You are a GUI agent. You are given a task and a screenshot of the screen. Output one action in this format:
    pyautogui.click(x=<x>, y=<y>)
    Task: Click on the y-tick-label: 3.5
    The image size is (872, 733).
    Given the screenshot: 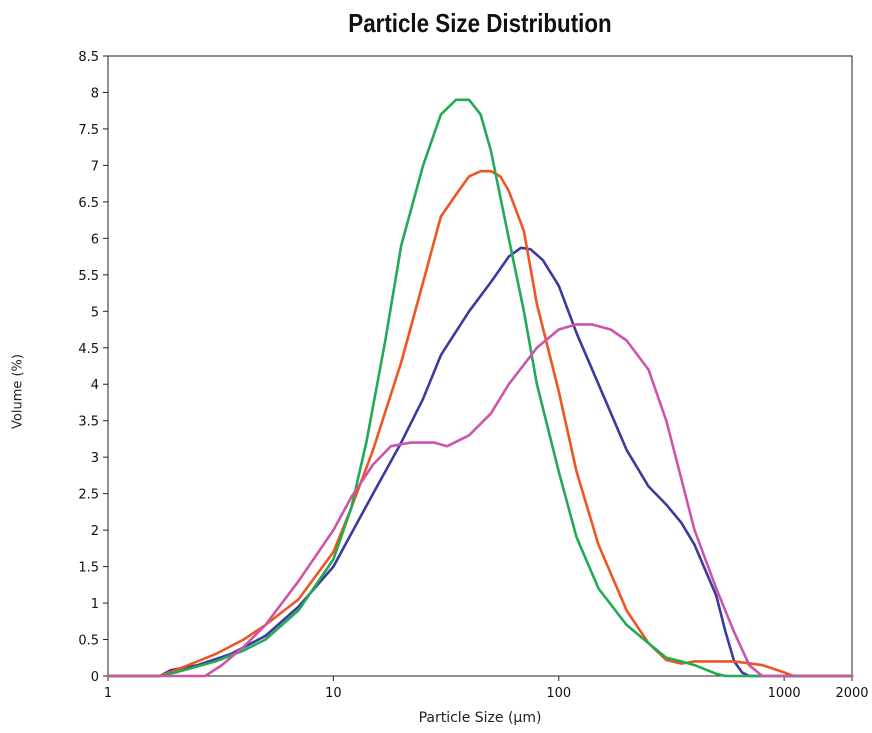 What is the action you would take?
    pyautogui.click(x=88, y=422)
    